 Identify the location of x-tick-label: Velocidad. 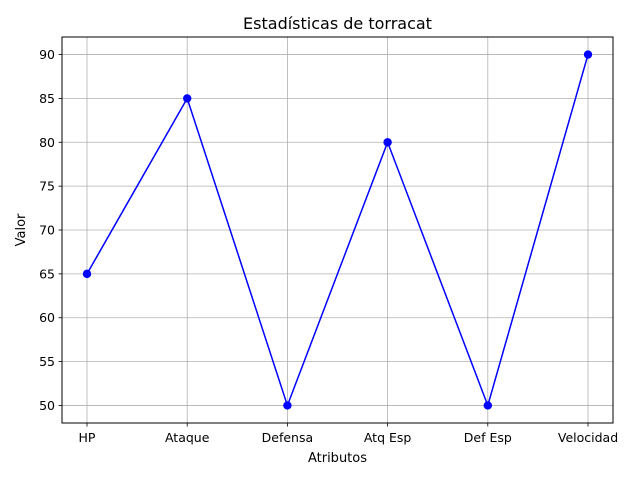
(588, 437).